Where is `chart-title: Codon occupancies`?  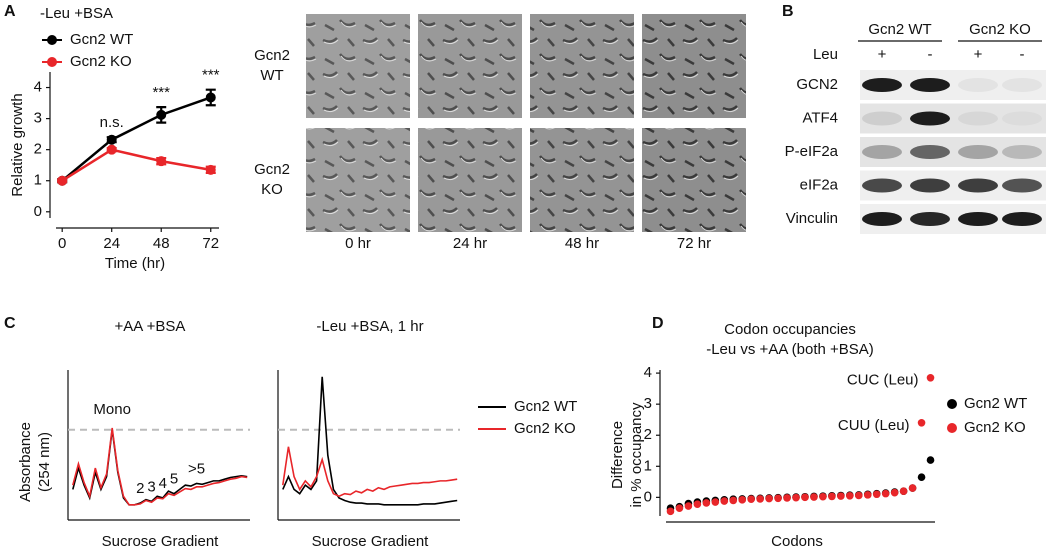 chart-title: Codon occupancies is located at coordinates (790, 329).